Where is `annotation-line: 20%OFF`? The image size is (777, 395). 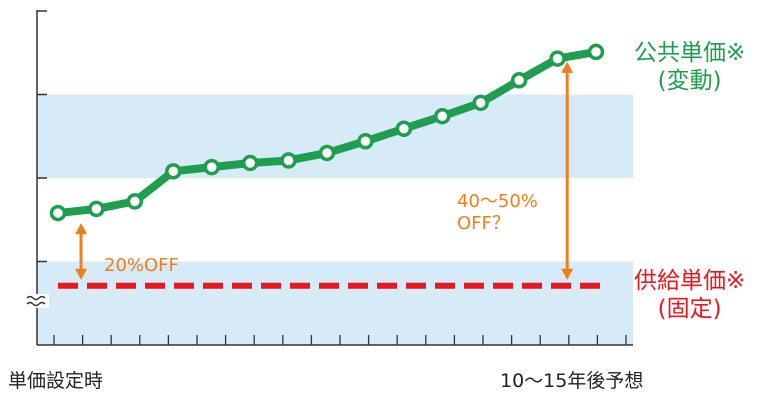 annotation-line: 20%OFF is located at coordinates (141, 265).